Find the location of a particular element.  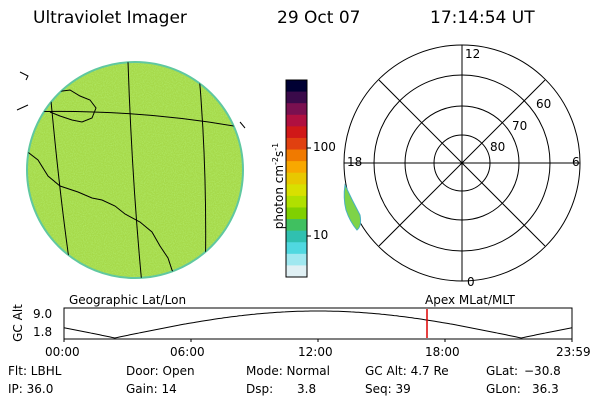

mode-info: Mode: Normal is located at coordinates (288, 371).